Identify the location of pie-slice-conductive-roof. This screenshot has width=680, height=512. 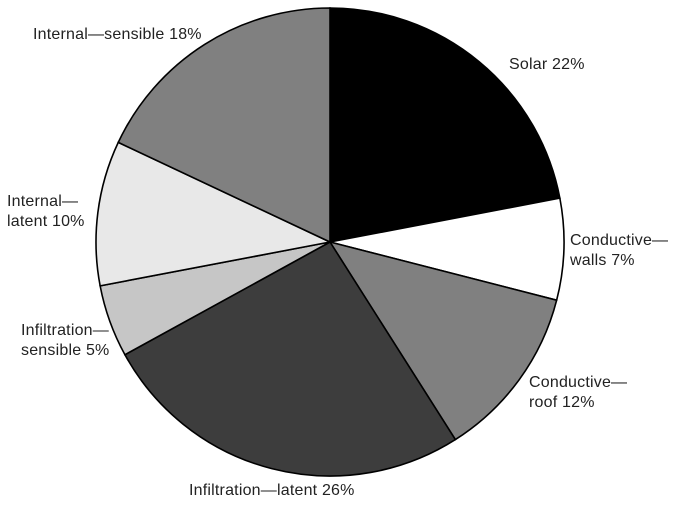
(443, 340).